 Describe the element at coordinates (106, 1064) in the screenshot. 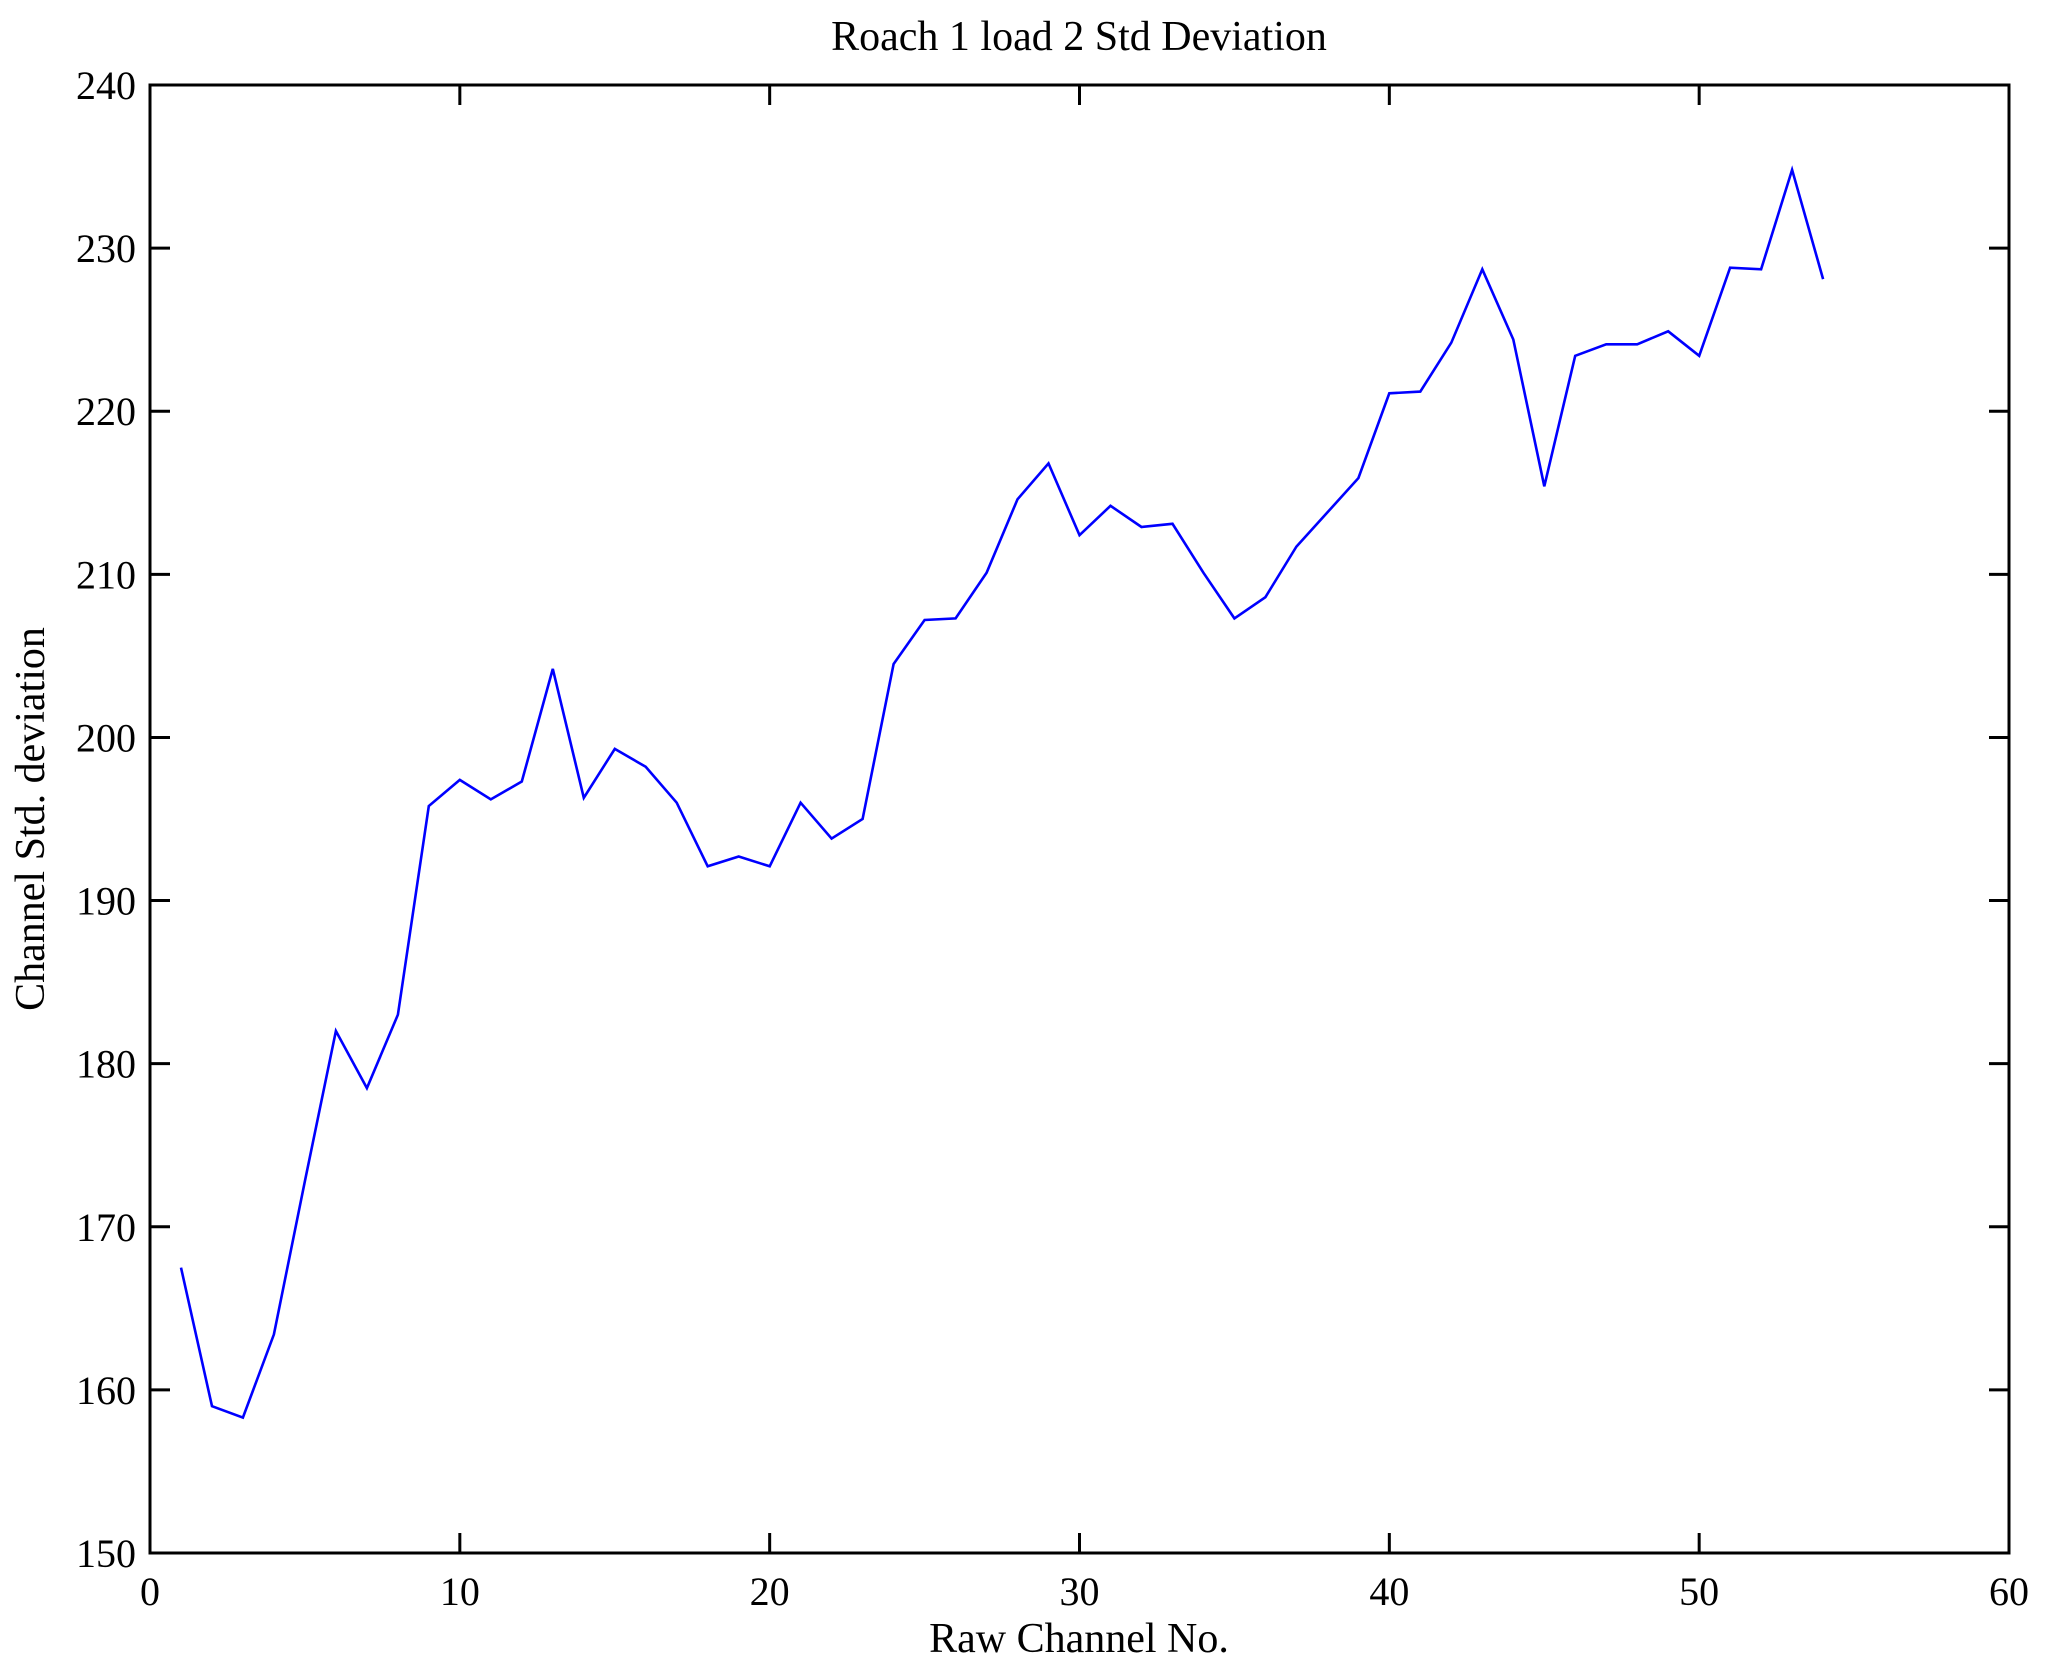

I see `y-tick-label: 180` at that location.